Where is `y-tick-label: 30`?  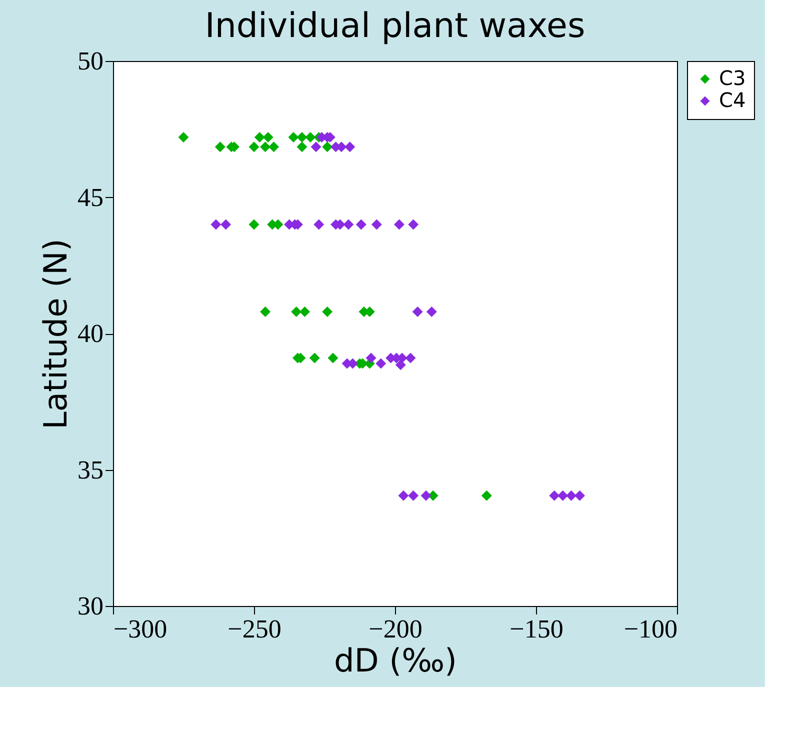 y-tick-label: 30 is located at coordinates (91, 606).